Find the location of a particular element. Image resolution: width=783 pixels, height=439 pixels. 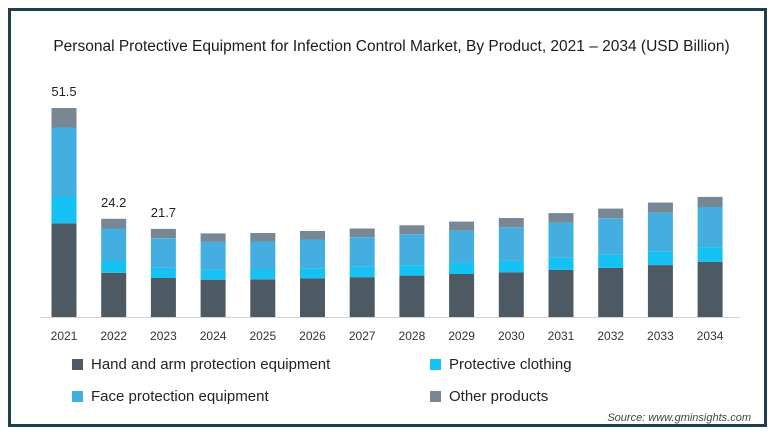

x-tick-label-2026: 2026 is located at coordinates (312, 336).